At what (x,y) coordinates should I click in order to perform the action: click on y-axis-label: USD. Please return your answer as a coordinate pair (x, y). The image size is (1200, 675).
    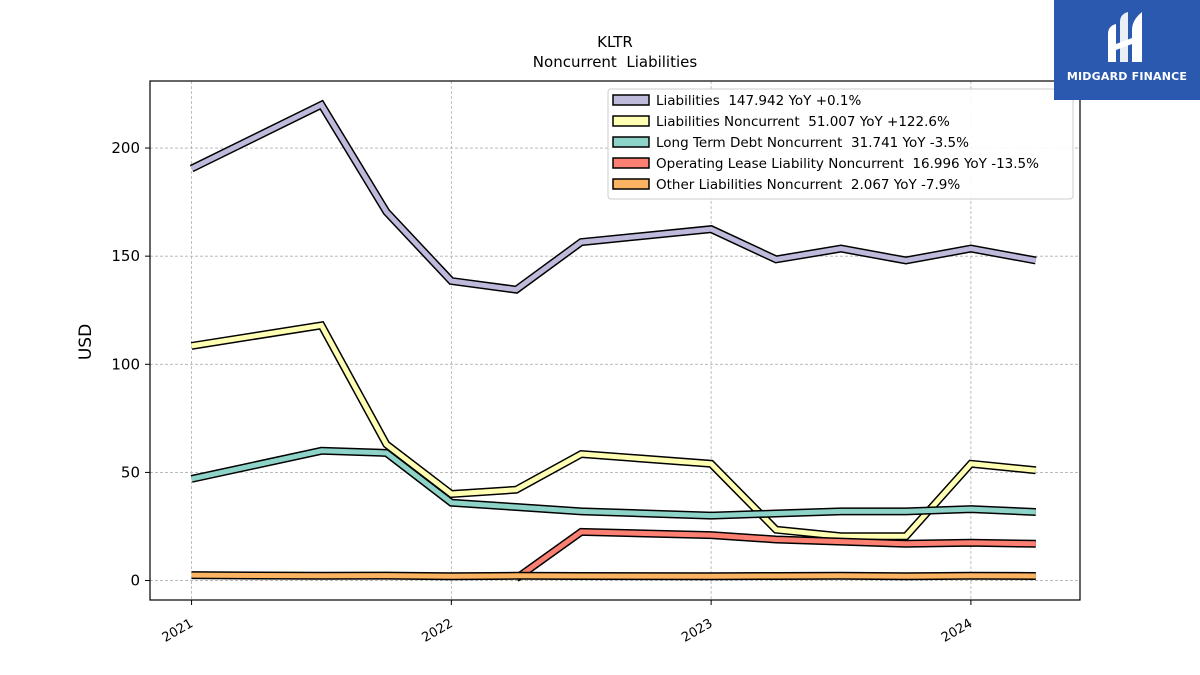
    Looking at the image, I should click on (86, 342).